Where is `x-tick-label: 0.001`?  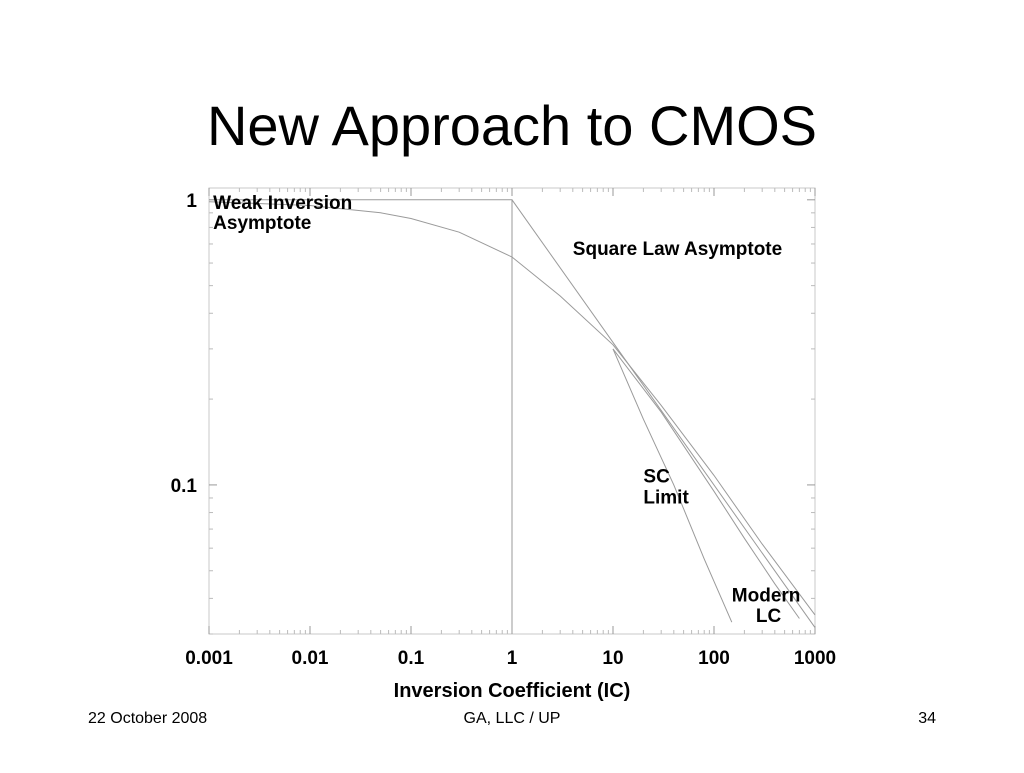
x-tick-label: 0.001 is located at coordinates (209, 658).